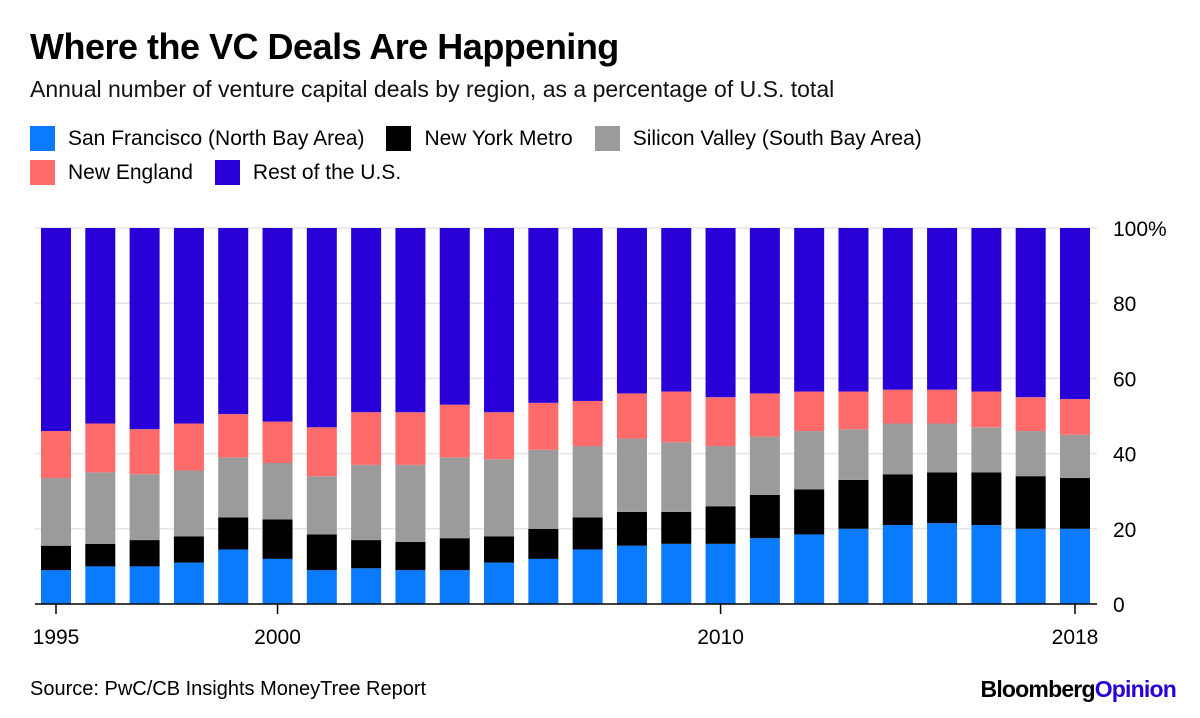 Image resolution: width=1200 pixels, height=718 pixels. I want to click on legend-label: San Francisco (North Bay Area), so click(216, 138).